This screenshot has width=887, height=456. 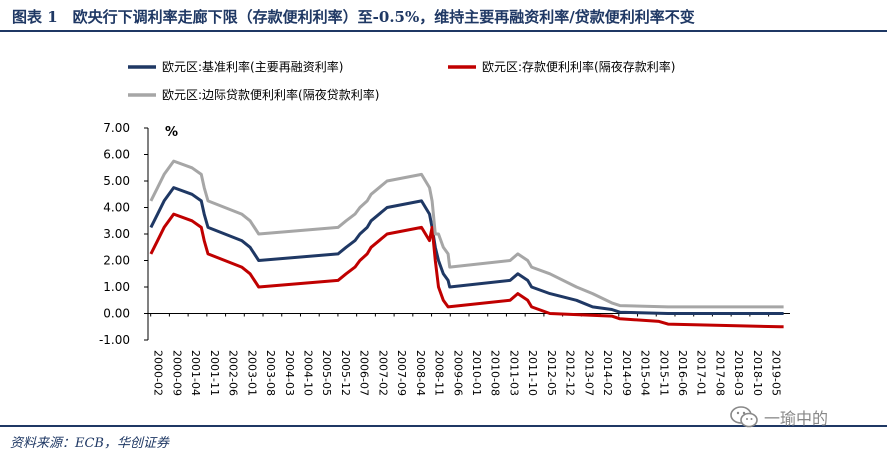 I want to click on x-tick-label: 2004-10, so click(x=307, y=373).